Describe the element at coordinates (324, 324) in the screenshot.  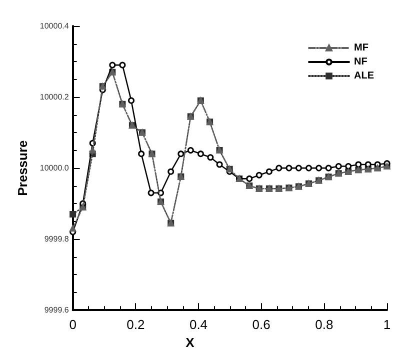
I see `x-tick-label: 0.8` at that location.